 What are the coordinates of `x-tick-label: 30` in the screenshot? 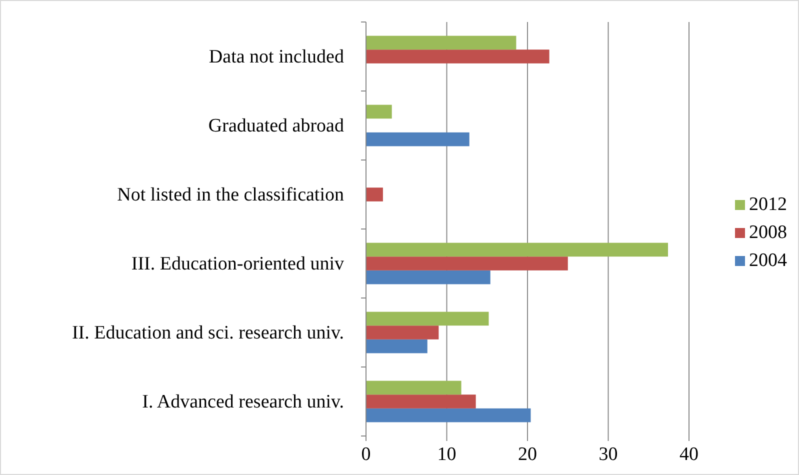 It's located at (608, 454).